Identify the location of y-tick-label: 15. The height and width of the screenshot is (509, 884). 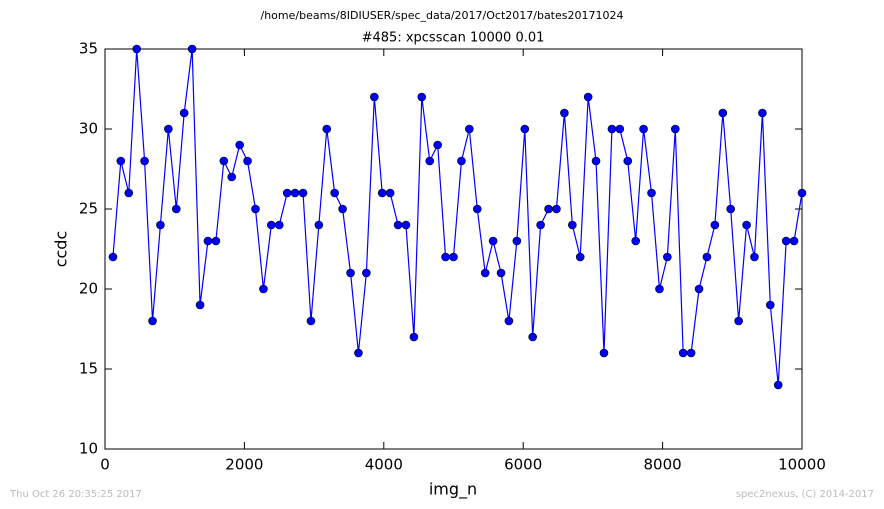
(88, 369).